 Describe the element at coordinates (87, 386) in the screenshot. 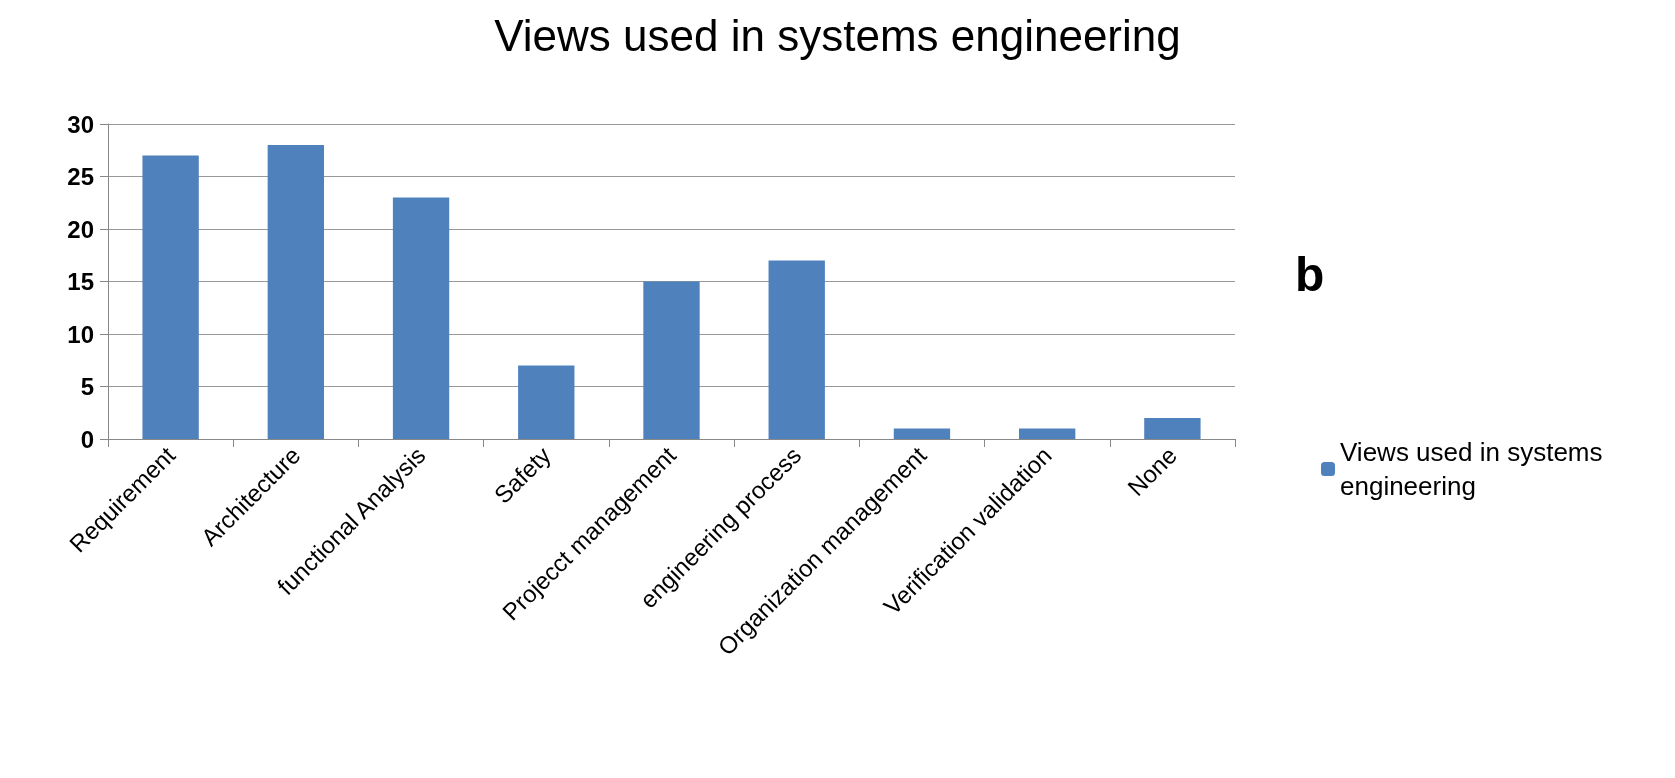

I see `y-tick-label: 5` at that location.